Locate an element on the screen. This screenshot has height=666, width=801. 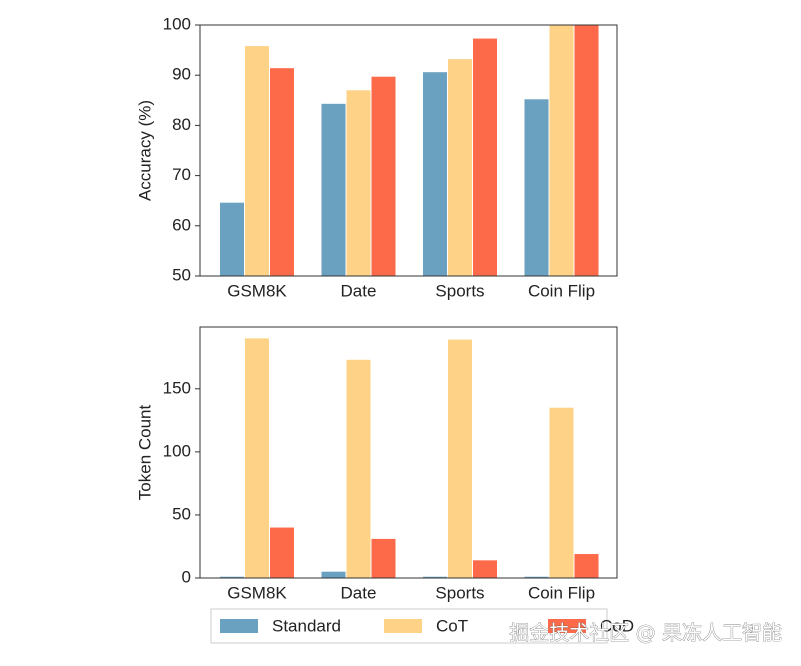
y-tick-label: 80 is located at coordinates (181, 124).